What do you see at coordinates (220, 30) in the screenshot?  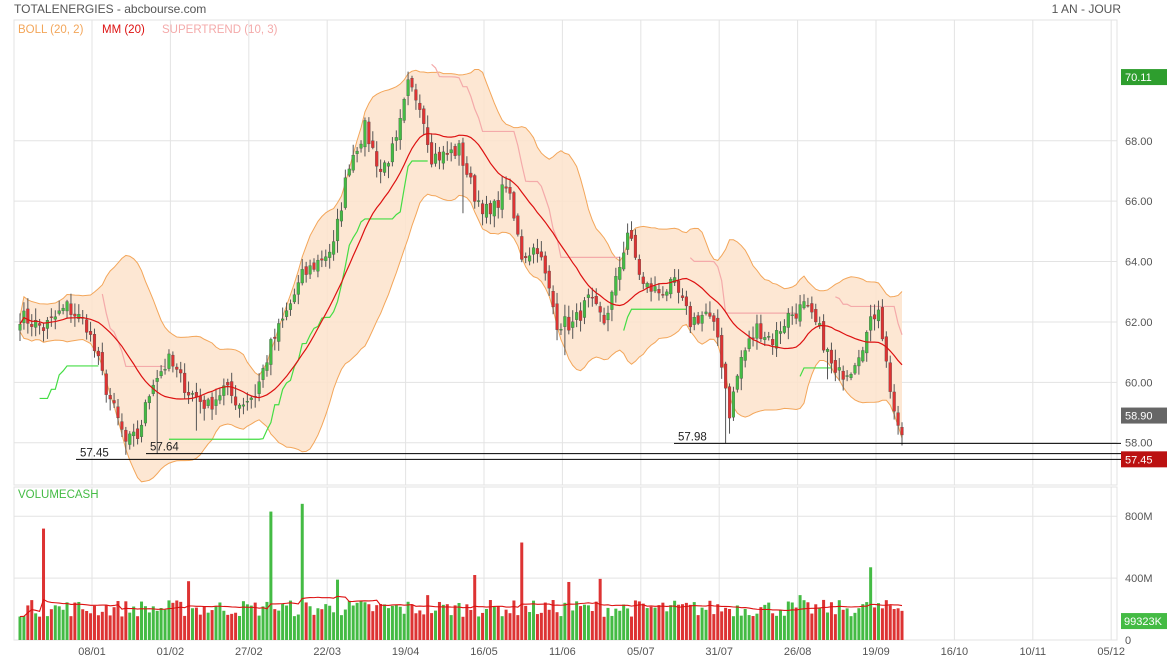 I see `legend-supertrend: SUPERTREND (10, 3)` at bounding box center [220, 30].